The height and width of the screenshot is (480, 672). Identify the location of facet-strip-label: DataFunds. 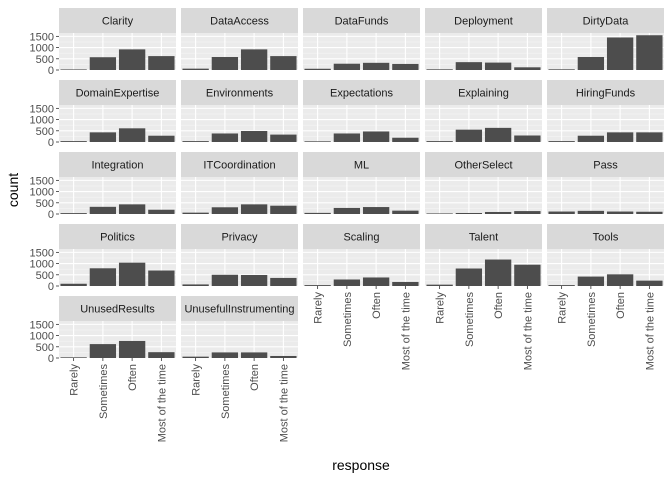
(362, 22).